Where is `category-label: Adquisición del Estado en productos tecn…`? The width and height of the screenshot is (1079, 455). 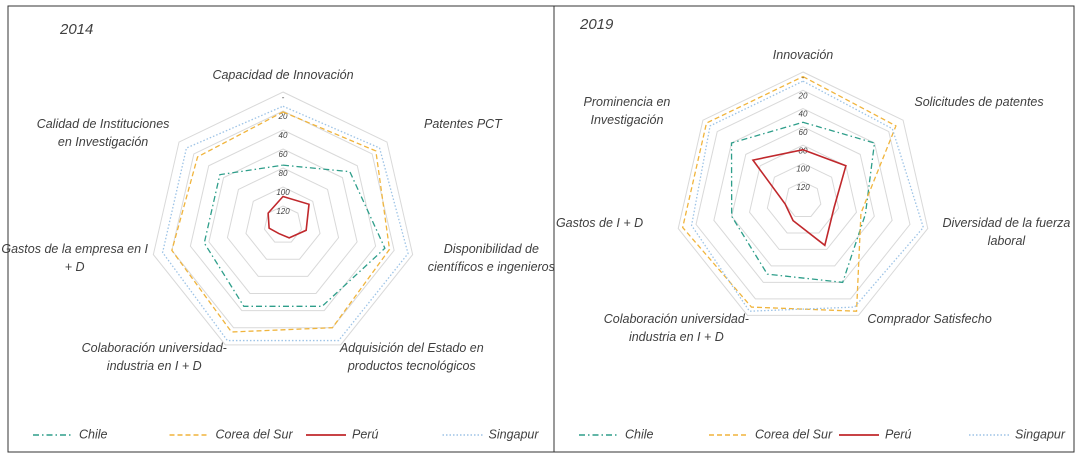
category-label: Adquisición del Estado en productos tecn… is located at coordinates (411, 357).